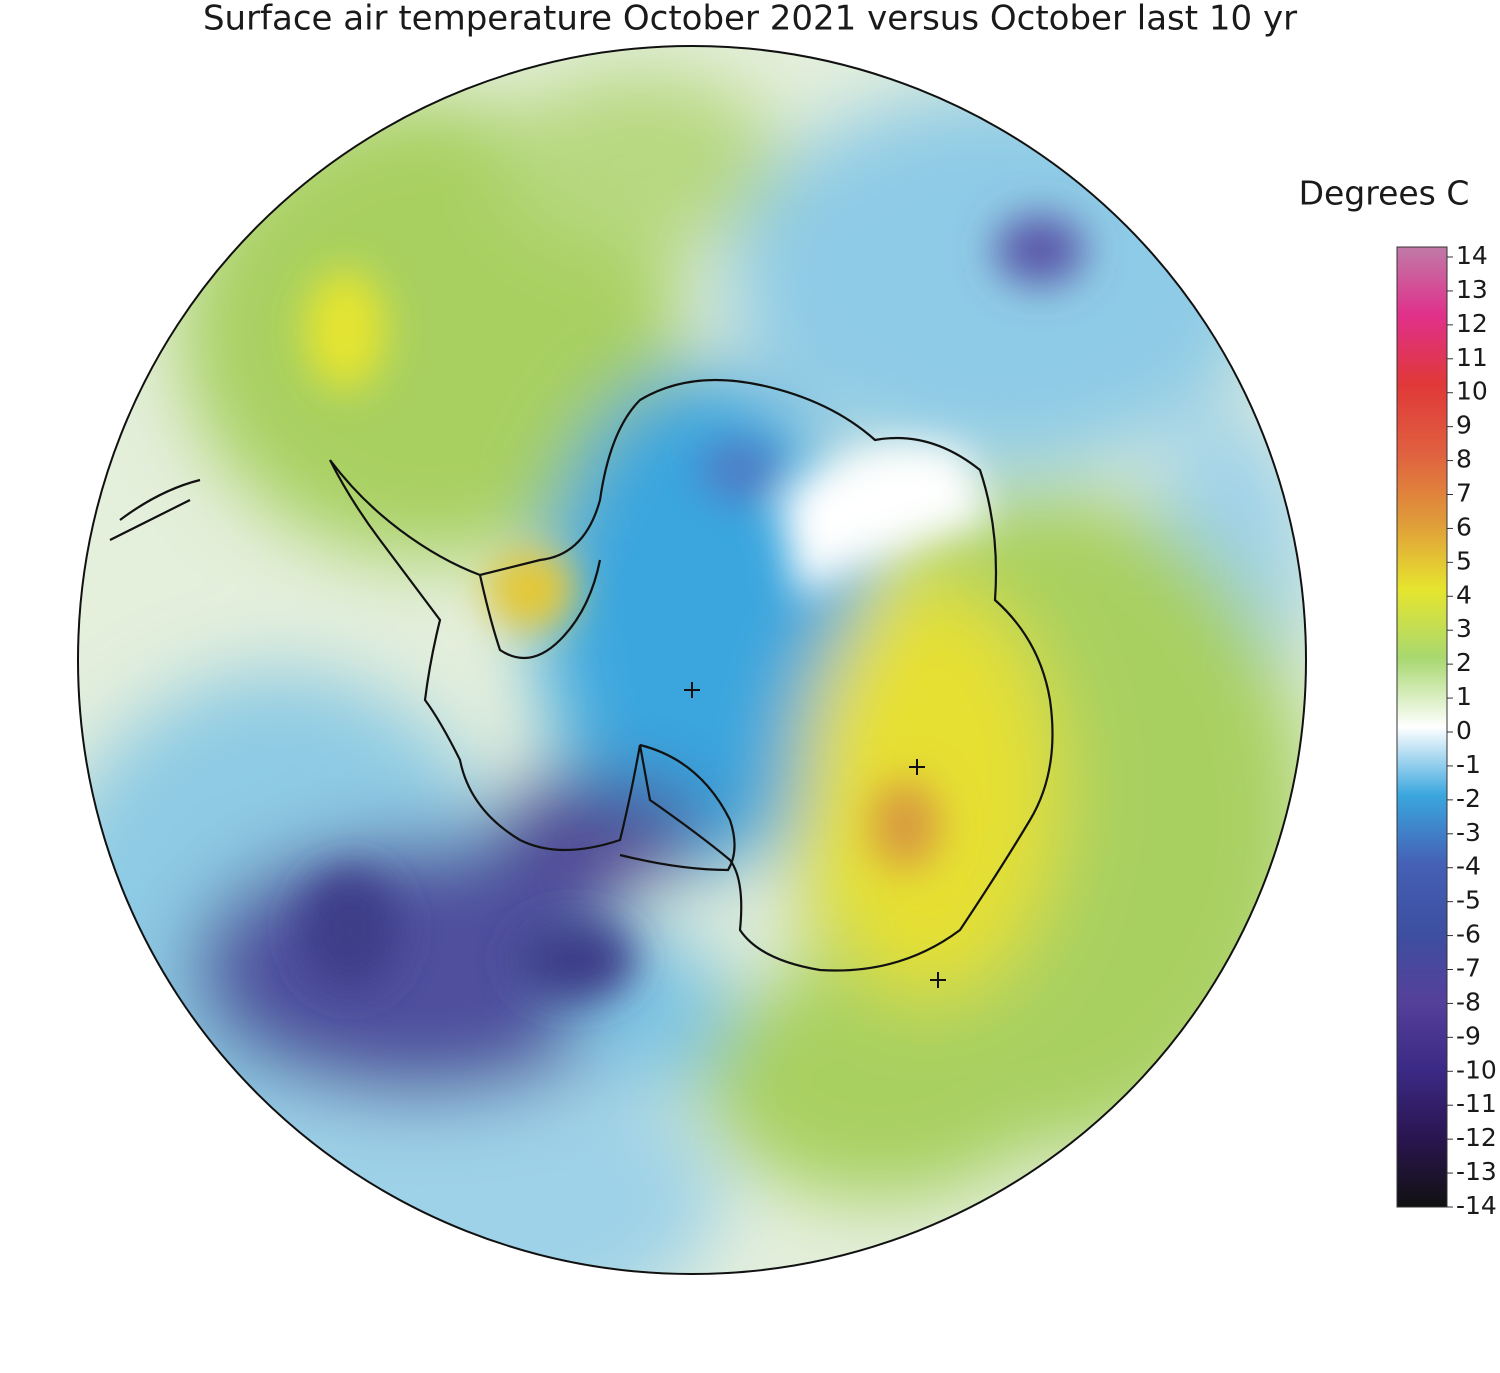 Image resolution: width=1500 pixels, height=1373 pixels. What do you see at coordinates (1464, 526) in the screenshot?
I see `colorbar-tick-label: 6` at bounding box center [1464, 526].